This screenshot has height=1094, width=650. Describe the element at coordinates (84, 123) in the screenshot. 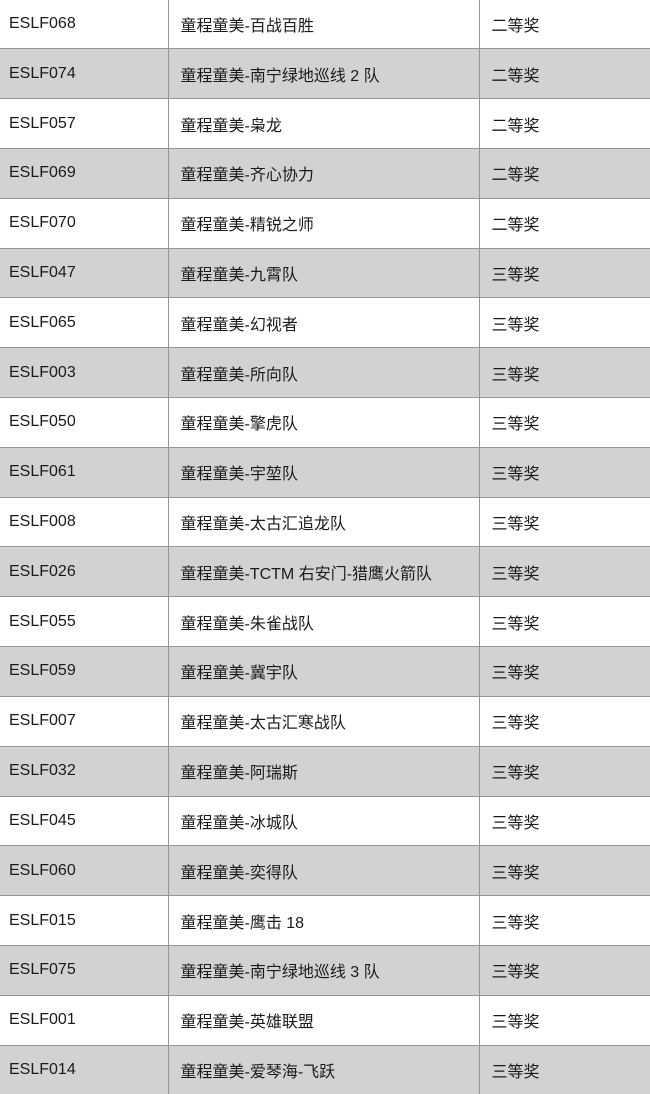

I see `team-code-cell: ESLF057` at that location.